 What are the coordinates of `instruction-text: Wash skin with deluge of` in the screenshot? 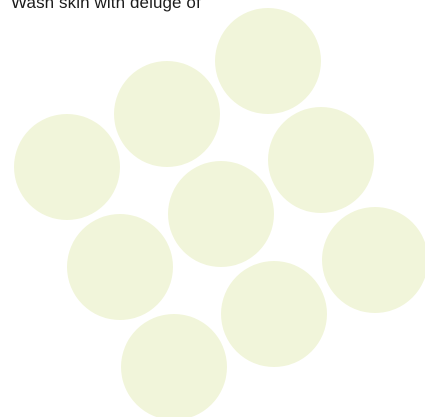 It's located at (106, 6).